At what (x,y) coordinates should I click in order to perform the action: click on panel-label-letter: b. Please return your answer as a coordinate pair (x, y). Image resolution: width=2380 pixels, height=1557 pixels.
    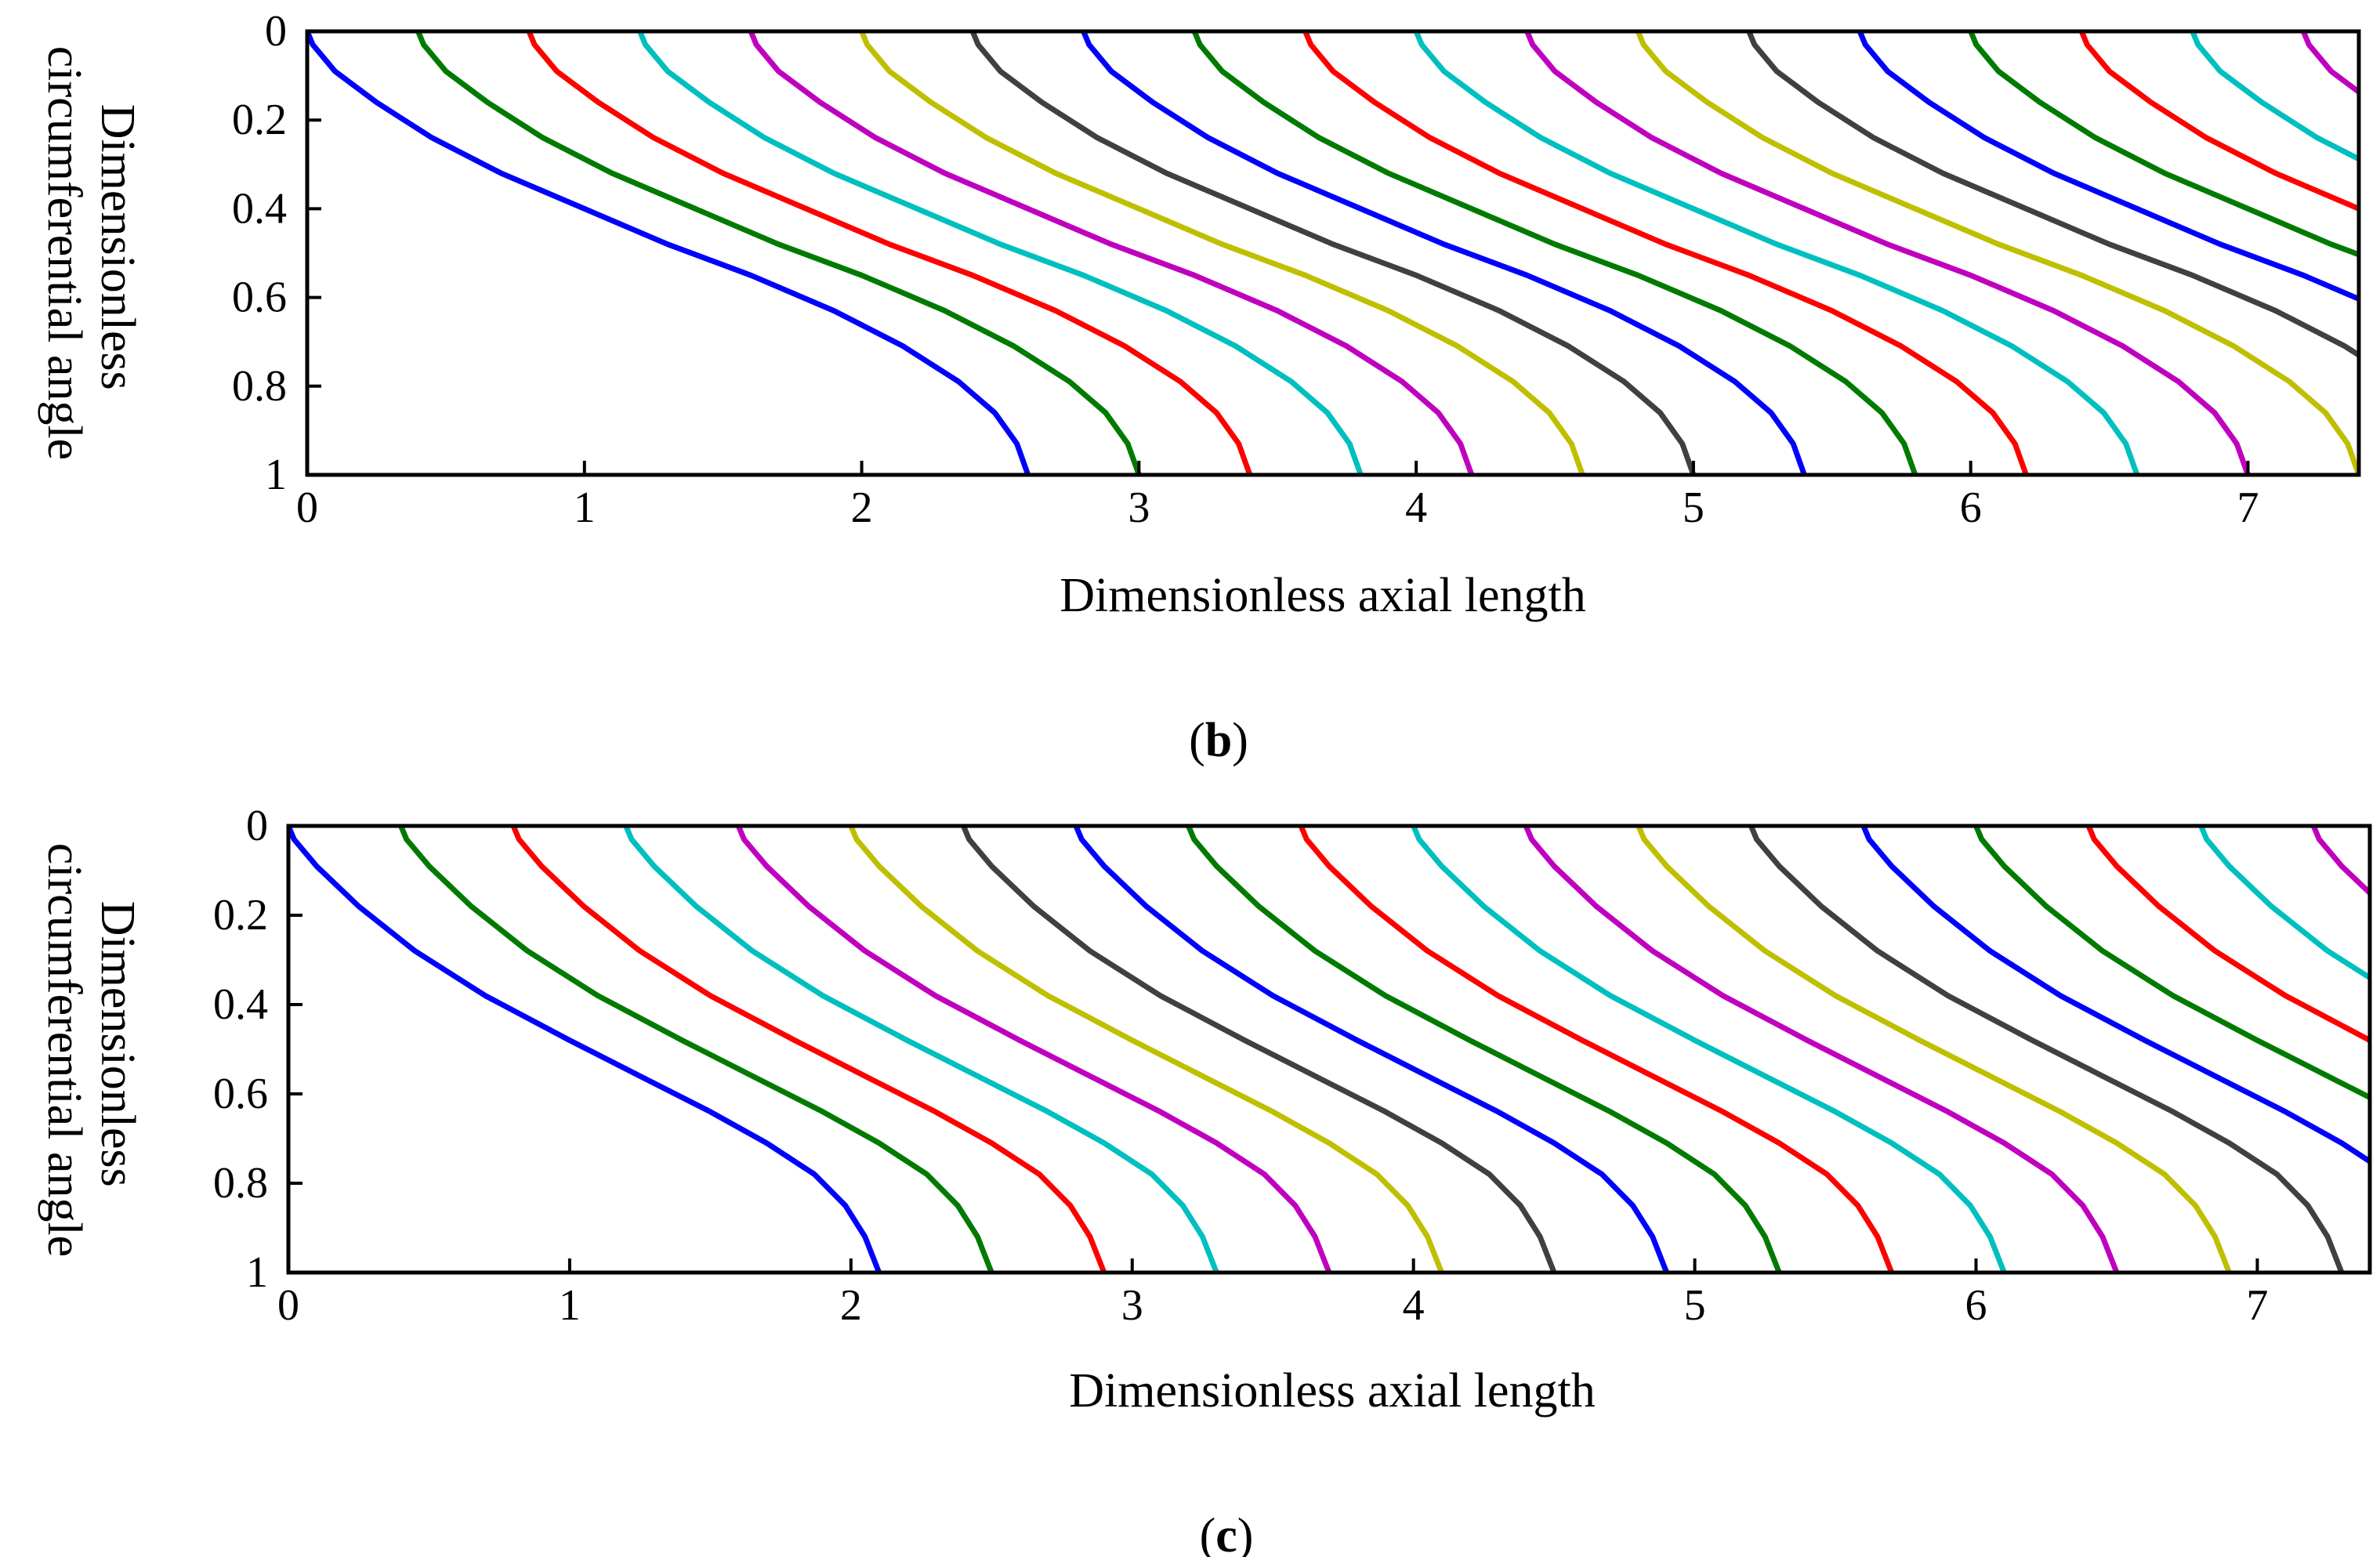
    Looking at the image, I should click on (1218, 740).